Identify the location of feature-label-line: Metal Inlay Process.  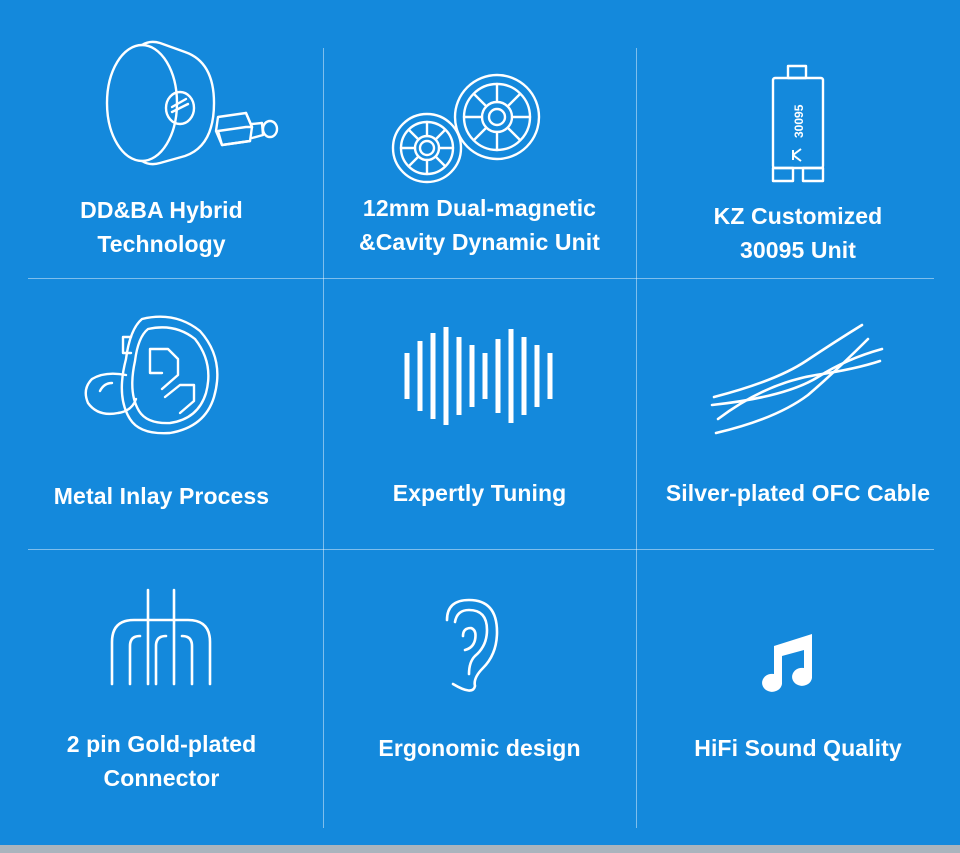
(161, 496).